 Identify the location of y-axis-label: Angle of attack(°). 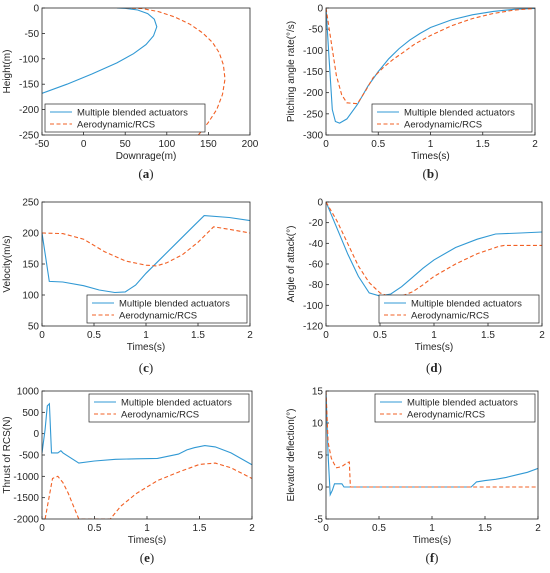
(291, 264).